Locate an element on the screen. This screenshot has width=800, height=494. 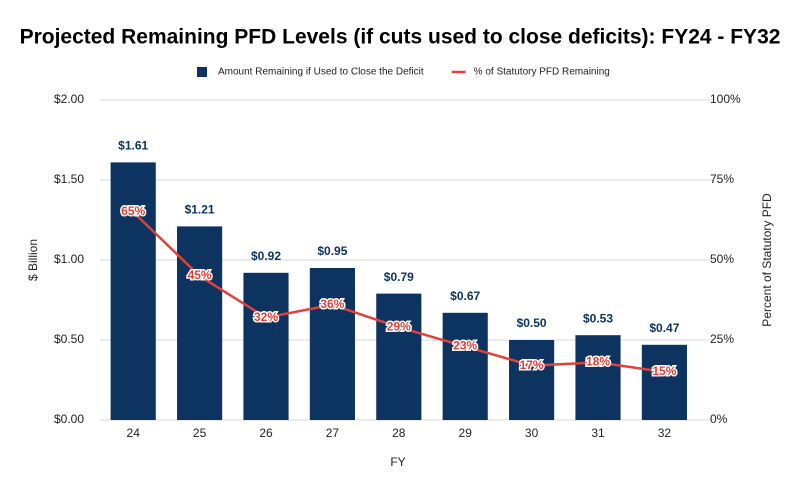
data-label: $0.95 is located at coordinates (332, 251).